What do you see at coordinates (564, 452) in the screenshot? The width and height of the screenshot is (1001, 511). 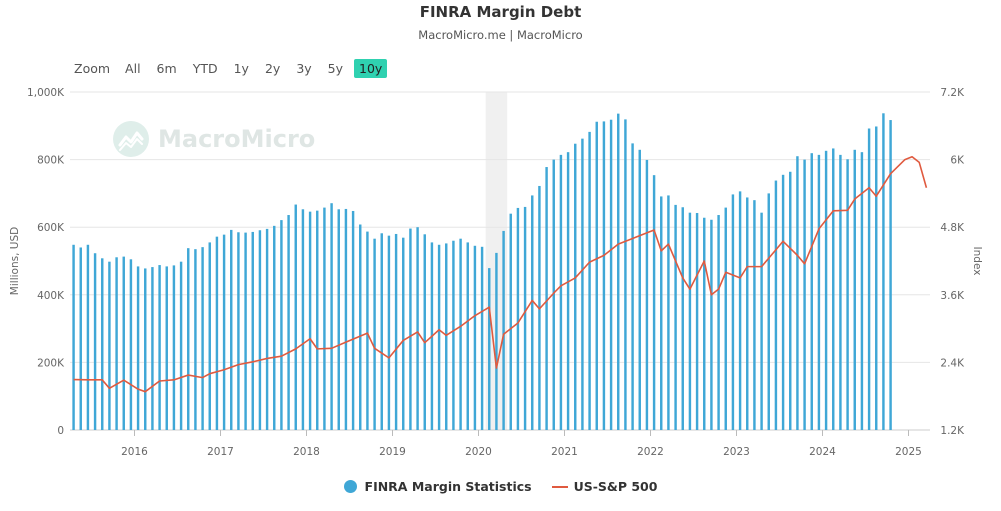 I see `x-tick-label: 2021` at bounding box center [564, 452].